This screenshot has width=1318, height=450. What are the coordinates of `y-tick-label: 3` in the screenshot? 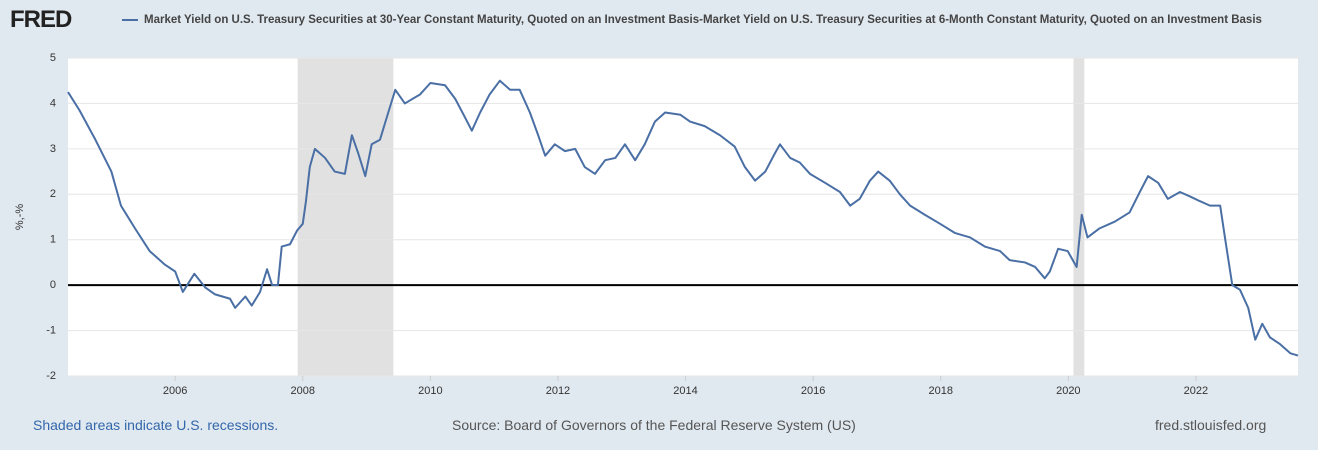 It's located at (53, 149).